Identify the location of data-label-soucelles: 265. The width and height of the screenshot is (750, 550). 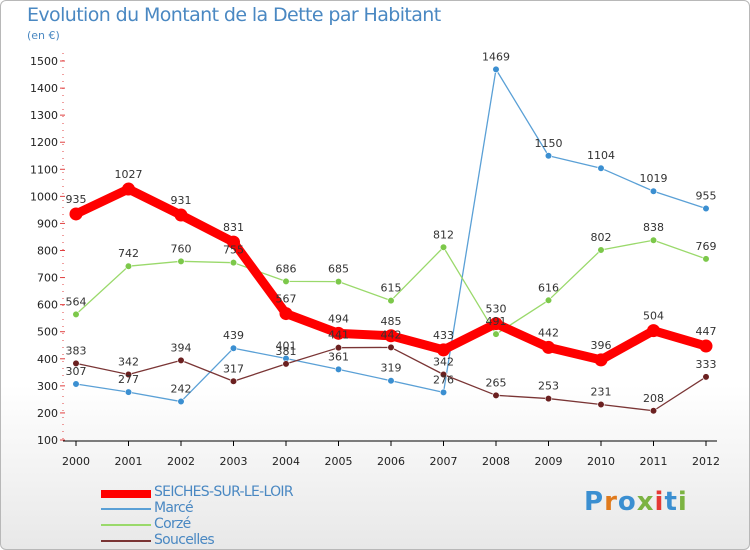
(496, 382).